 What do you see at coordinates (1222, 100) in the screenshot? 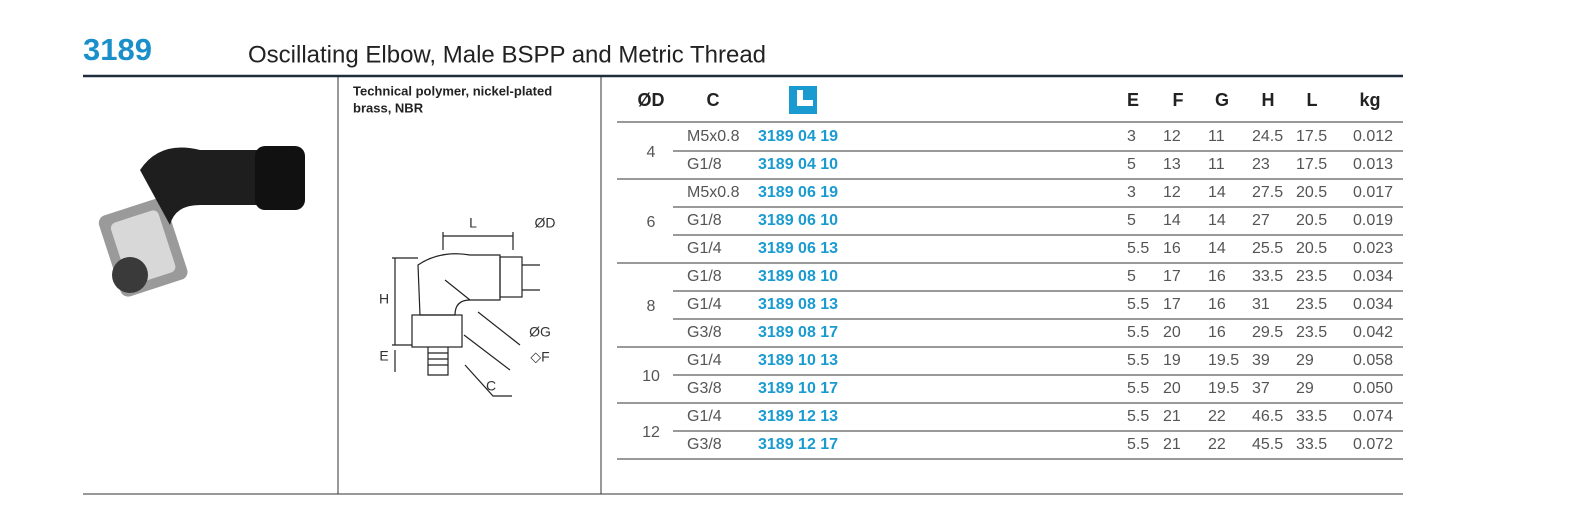
I see `column-header: G` at bounding box center [1222, 100].